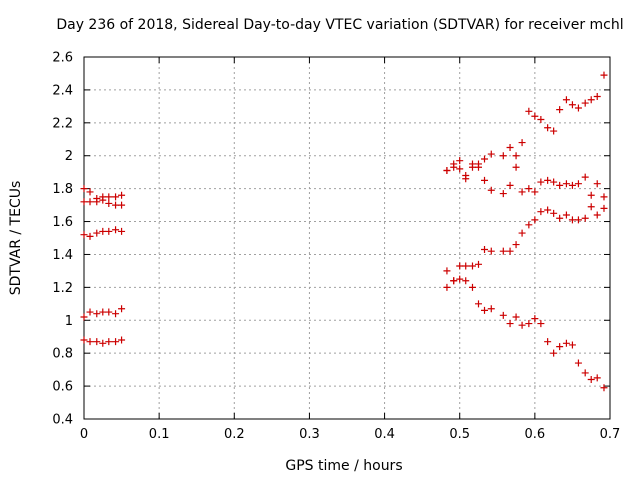 This screenshot has width=640, height=480. Describe the element at coordinates (343, 466) in the screenshot. I see `x-axis-label: GPS time / hours` at that location.